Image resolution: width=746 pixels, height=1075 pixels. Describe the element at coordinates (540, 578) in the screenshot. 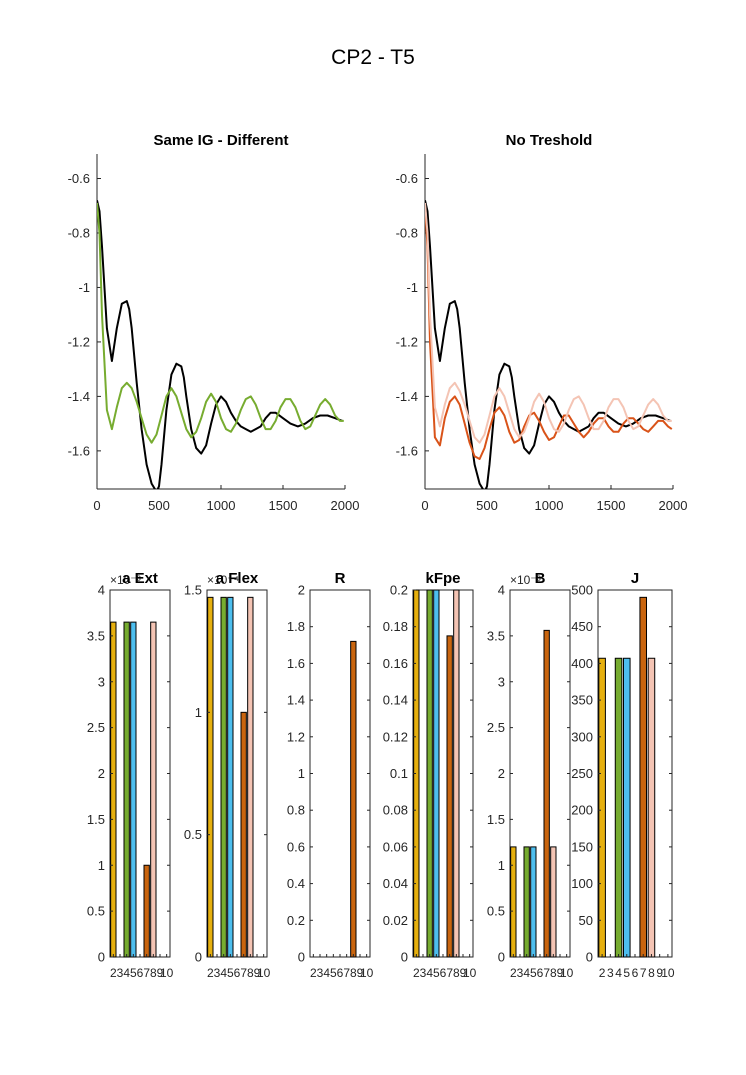

I see `chart-title: B` at that location.